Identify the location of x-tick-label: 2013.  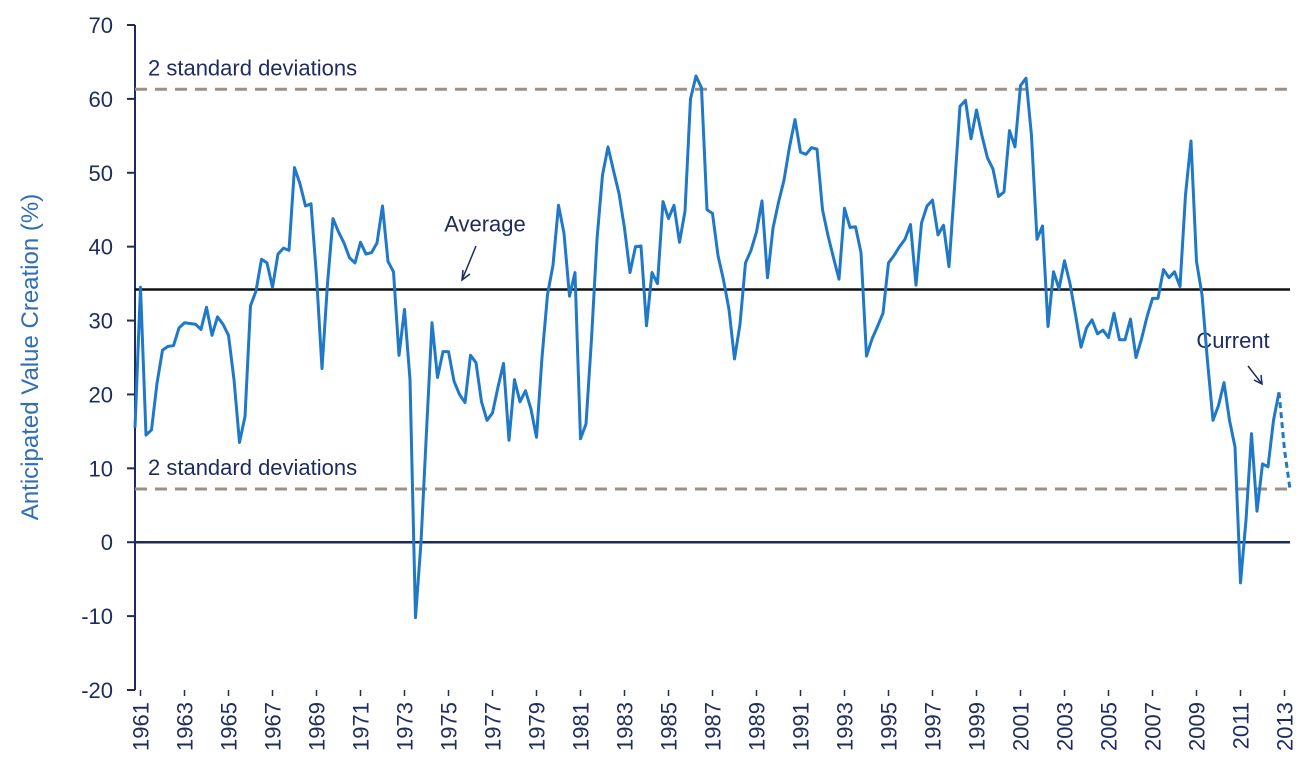
(1285, 726).